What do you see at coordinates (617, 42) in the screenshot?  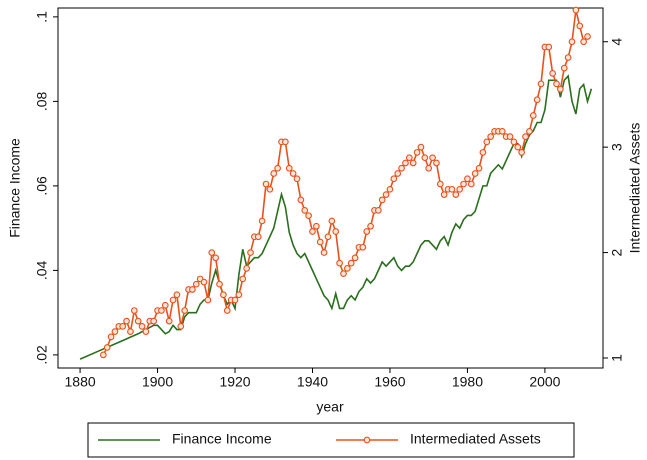 I see `y2-tick-label: 4` at bounding box center [617, 42].